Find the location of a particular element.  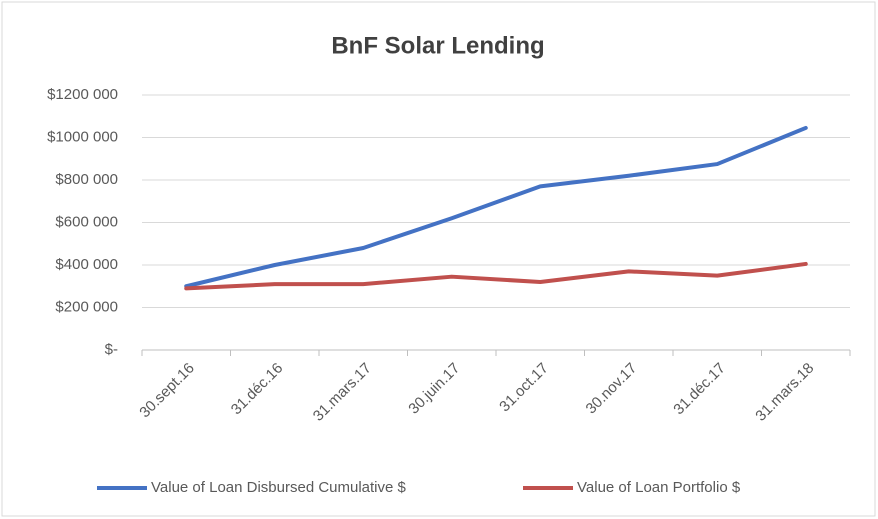

y-tick-label: $800 000 is located at coordinates (86, 179).